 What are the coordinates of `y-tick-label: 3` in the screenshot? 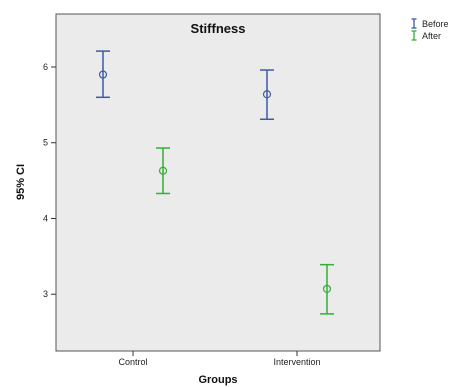 It's located at (45, 294).